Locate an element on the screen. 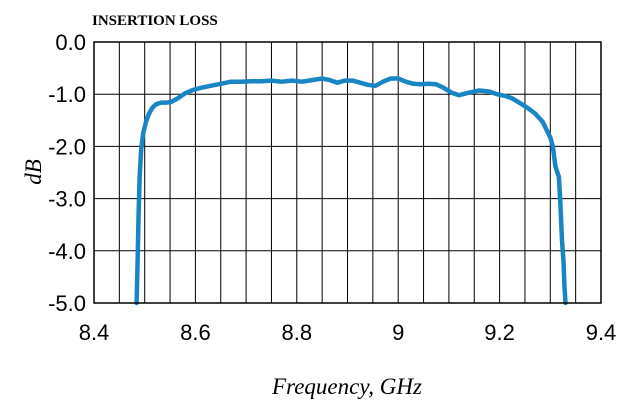  y-tick-label: -5.0 is located at coordinates (67, 303).